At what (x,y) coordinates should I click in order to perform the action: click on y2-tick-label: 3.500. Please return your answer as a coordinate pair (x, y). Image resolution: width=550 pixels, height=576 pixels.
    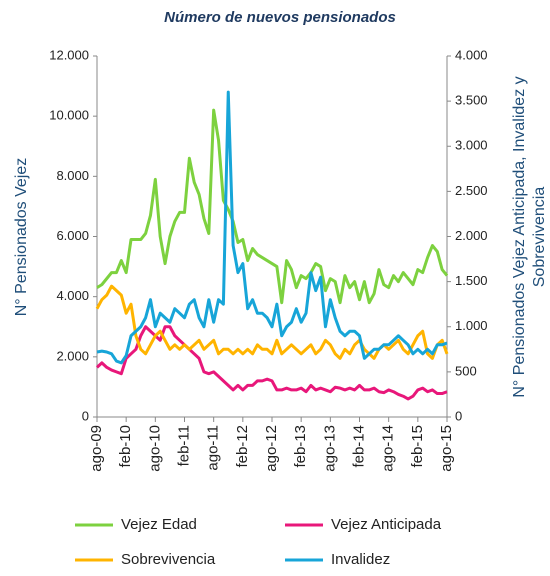
    Looking at the image, I should click on (471, 100).